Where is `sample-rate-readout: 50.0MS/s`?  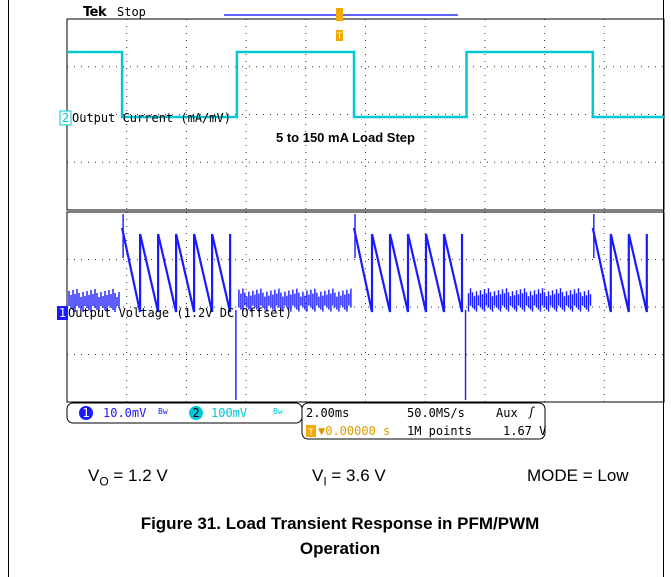 sample-rate-readout: 50.0MS/s is located at coordinates (436, 413).